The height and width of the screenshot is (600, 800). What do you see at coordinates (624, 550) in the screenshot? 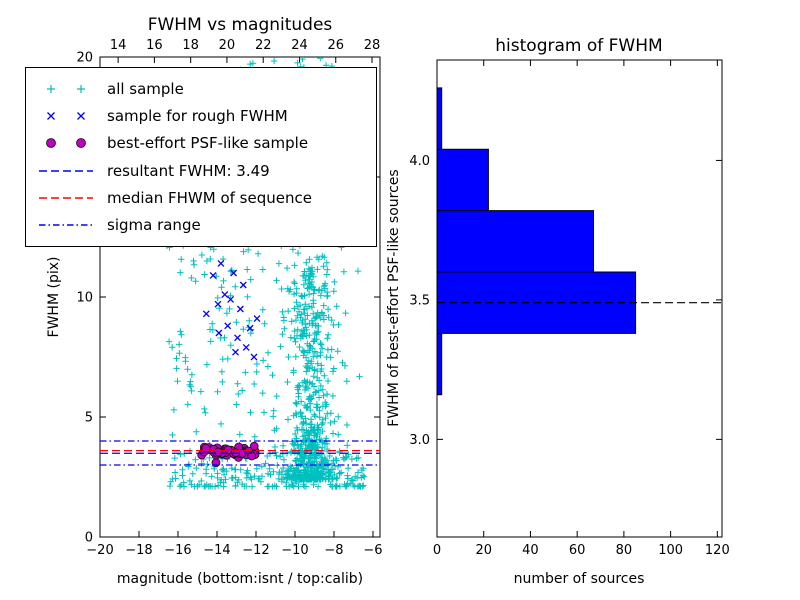
I see `tick-label: 80` at bounding box center [624, 550].